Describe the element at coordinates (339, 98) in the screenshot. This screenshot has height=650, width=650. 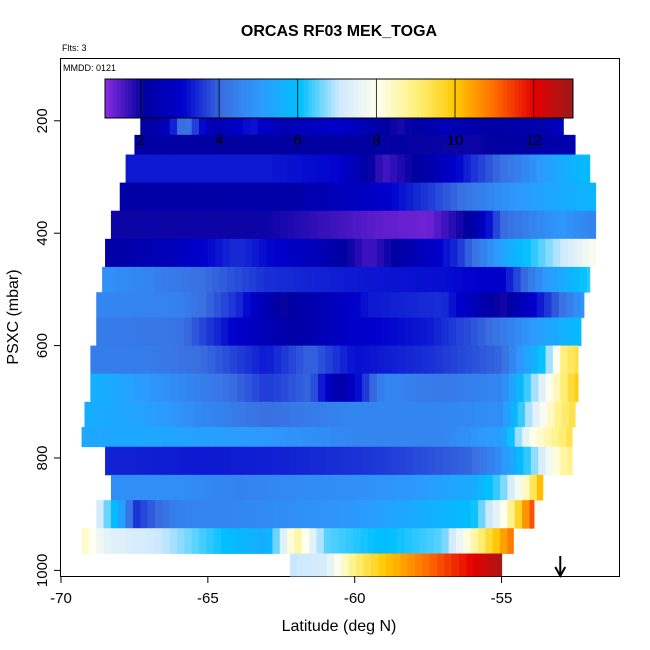
I see `colorbar-border` at that location.